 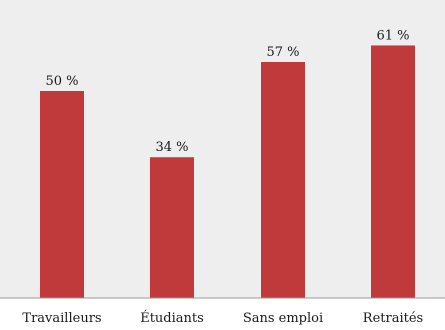 I want to click on bar-retraites, so click(x=393, y=172).